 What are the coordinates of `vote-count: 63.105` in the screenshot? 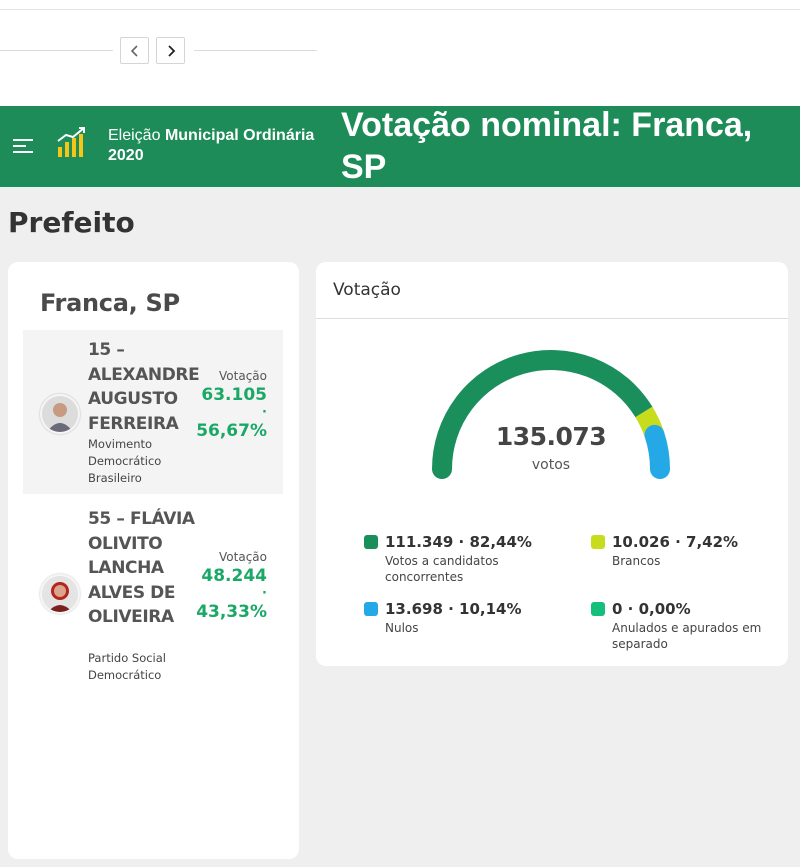 It's located at (234, 395).